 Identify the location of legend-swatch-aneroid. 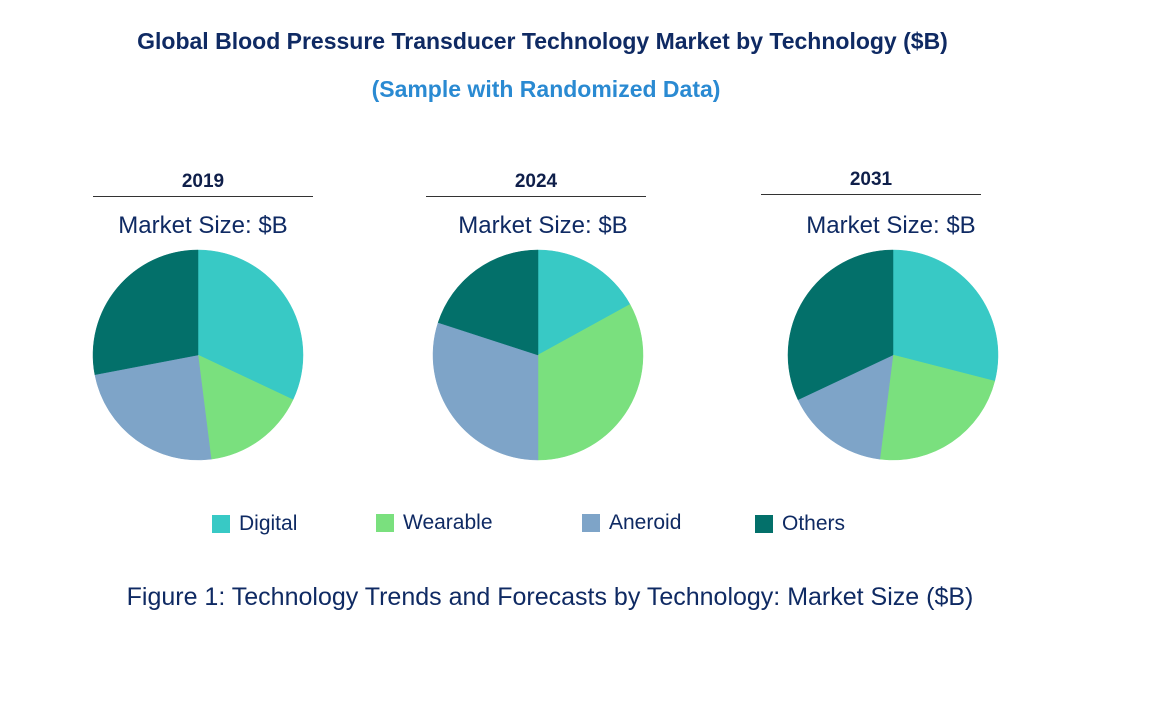
(591, 523).